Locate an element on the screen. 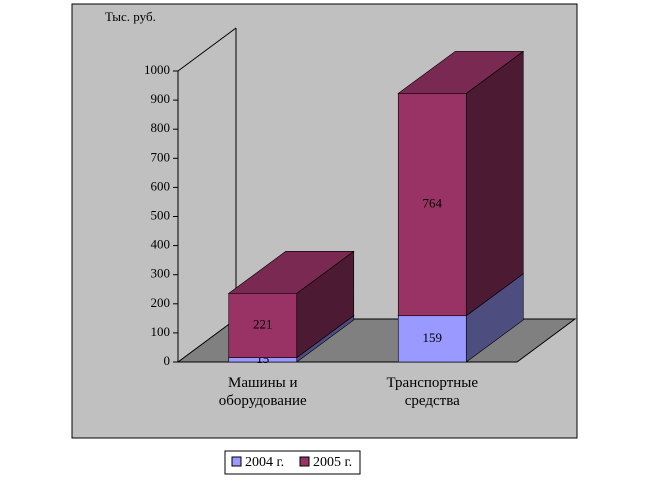 Image resolution: width=651 pixels, height=484 pixels. y-tick-label: 100 is located at coordinates (161, 331).